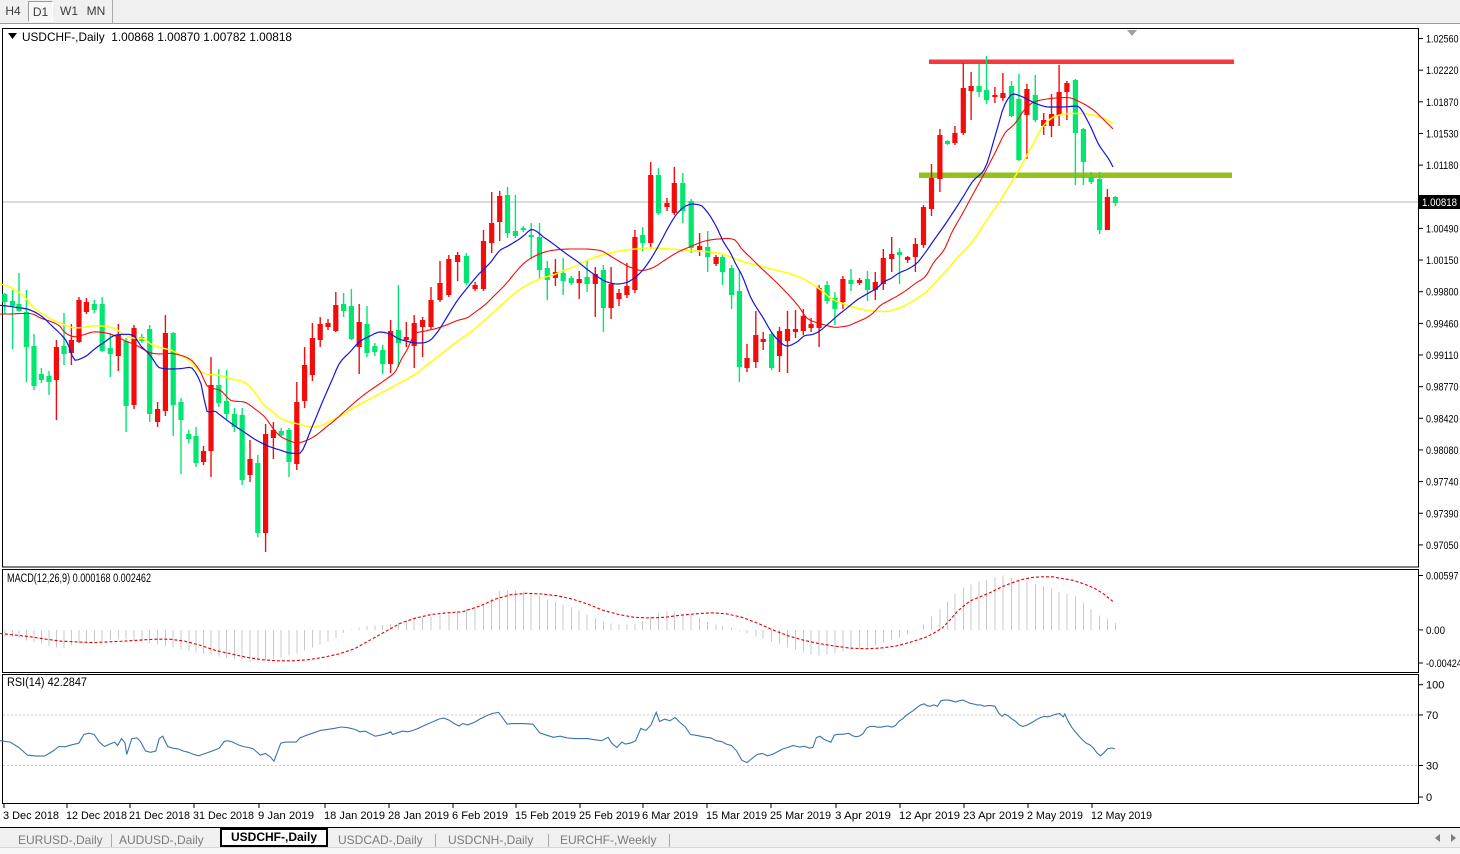  What do you see at coordinates (1443, 664) in the screenshot?
I see `svg-text: -0.004243` at bounding box center [1443, 664].